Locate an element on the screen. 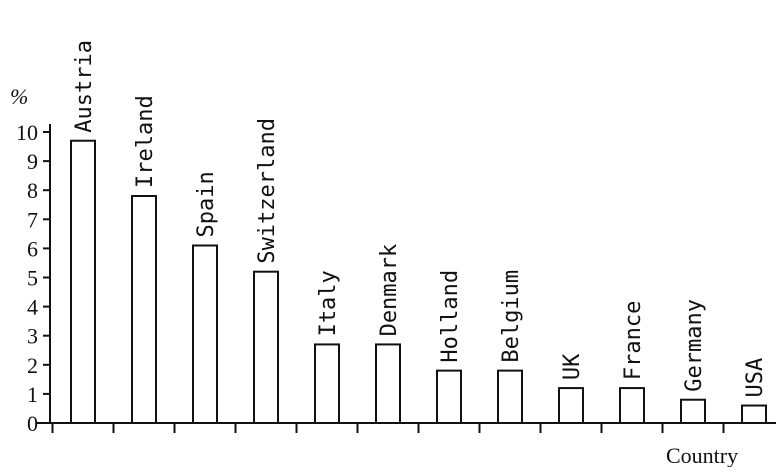 This screenshot has width=784, height=472. y-tick-label: 7 is located at coordinates (32, 219).